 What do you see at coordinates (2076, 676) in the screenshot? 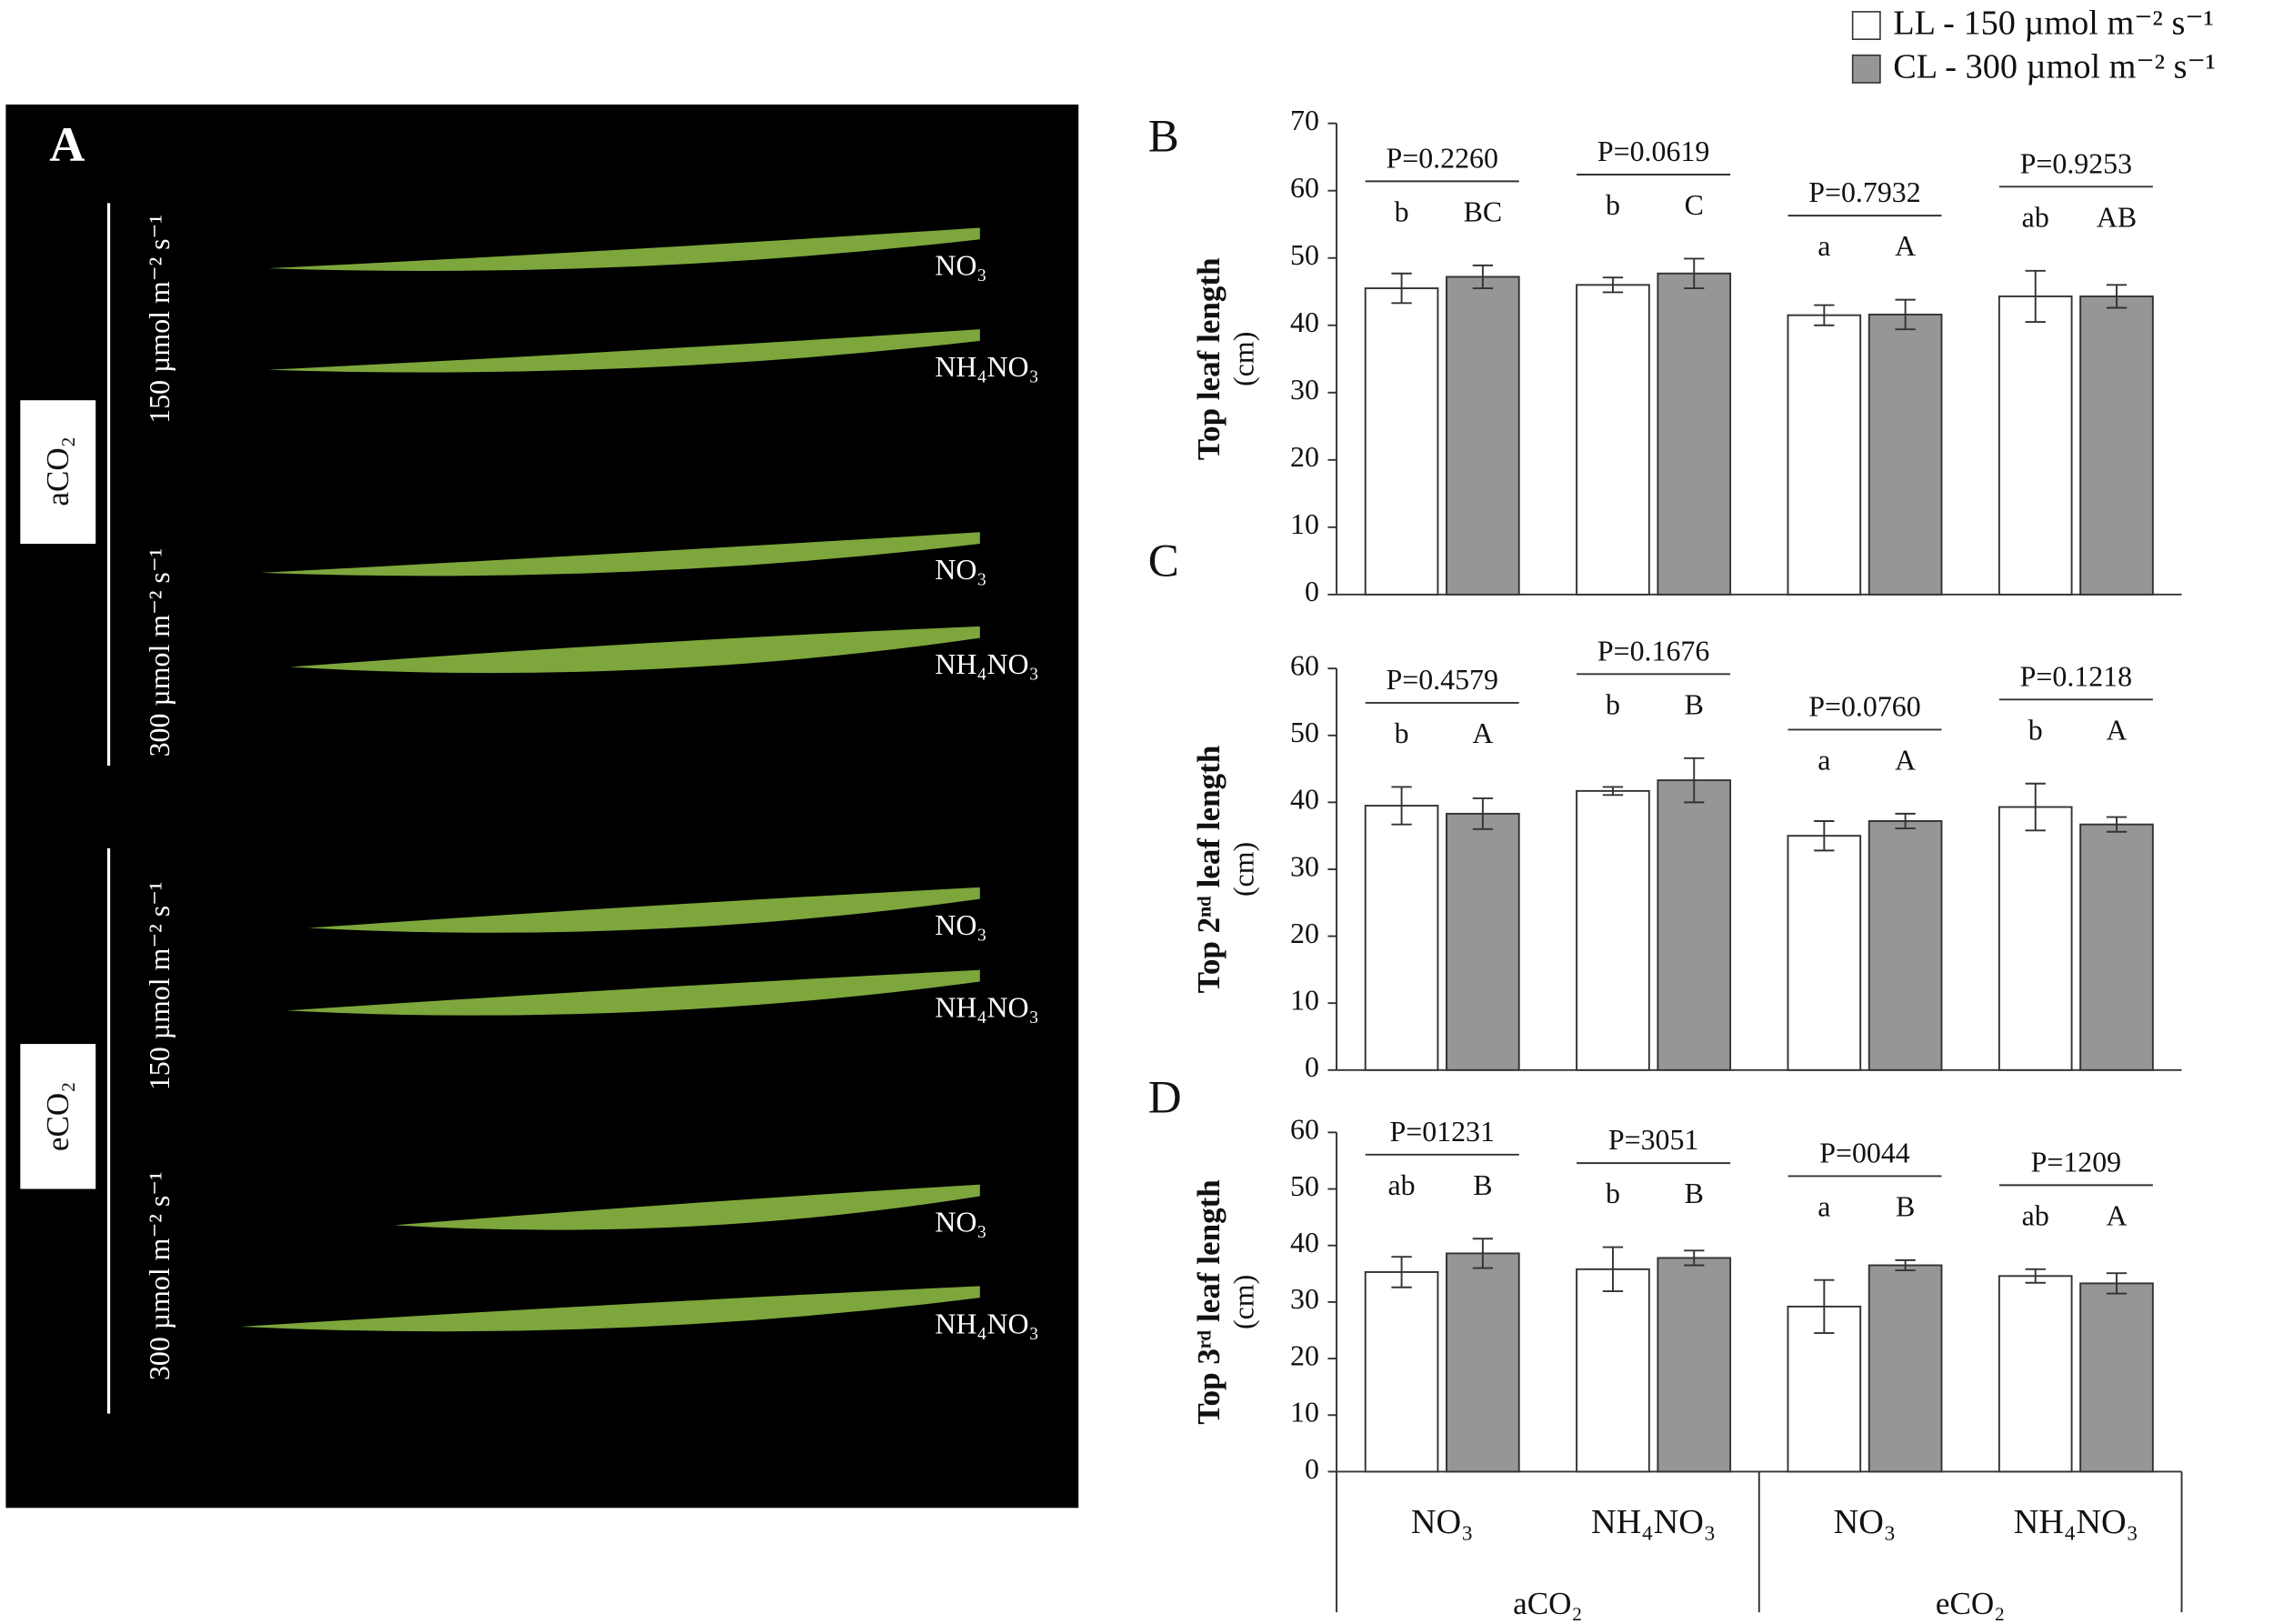
I see `p-value: P=0.1218` at bounding box center [2076, 676].